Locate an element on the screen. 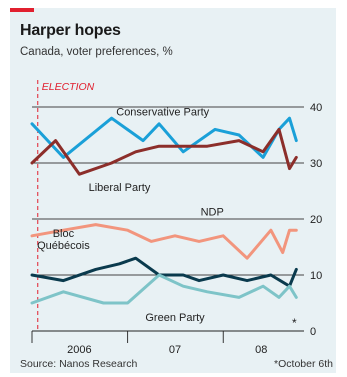 This screenshot has width=347, height=377. election-label: ELECTION is located at coordinates (68, 87).